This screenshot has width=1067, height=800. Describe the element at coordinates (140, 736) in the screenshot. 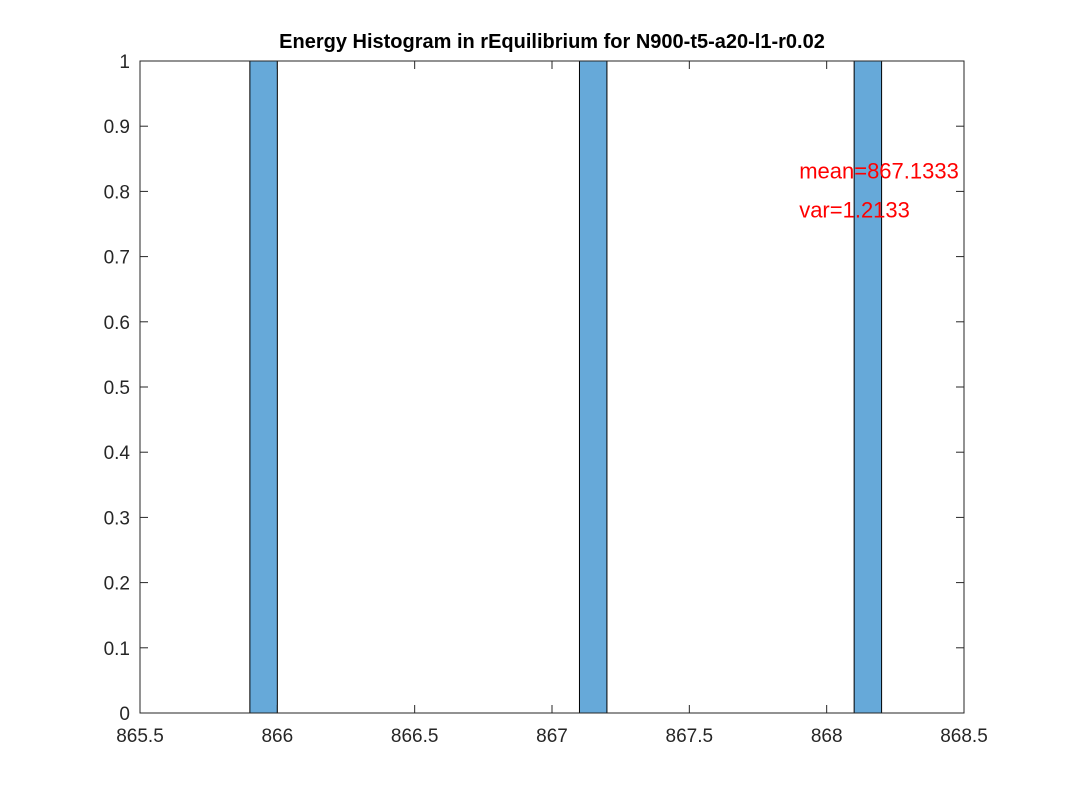

I see `x-tick-label-0: 865.5` at that location.